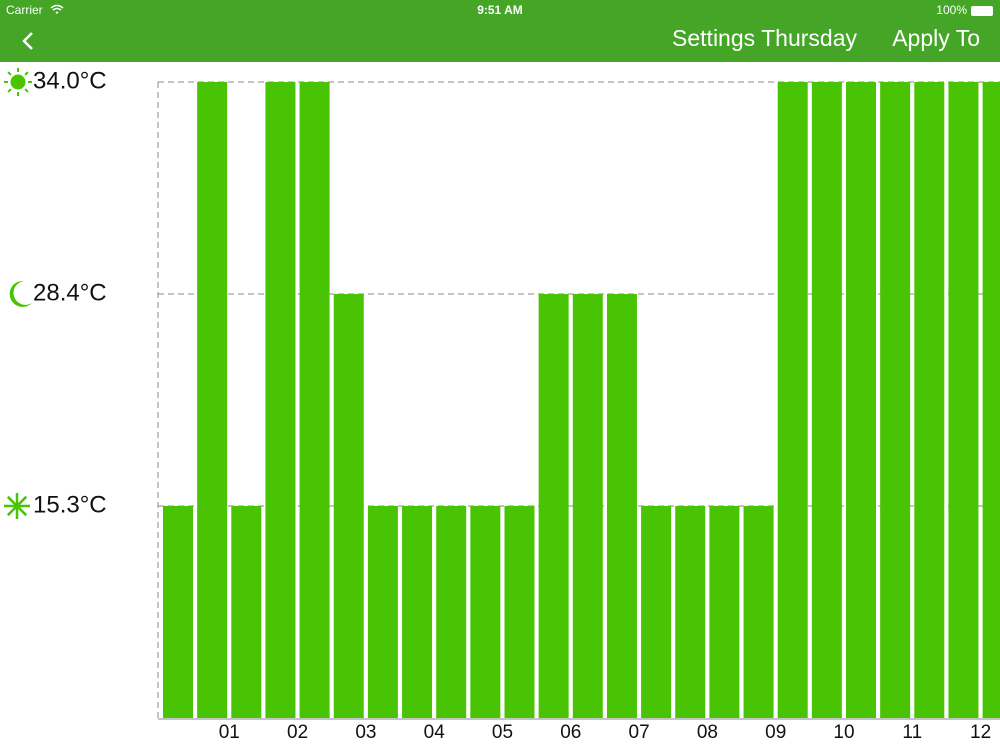  Describe the element at coordinates (707, 732) in the screenshot. I see `x-tick-label: 08` at that location.